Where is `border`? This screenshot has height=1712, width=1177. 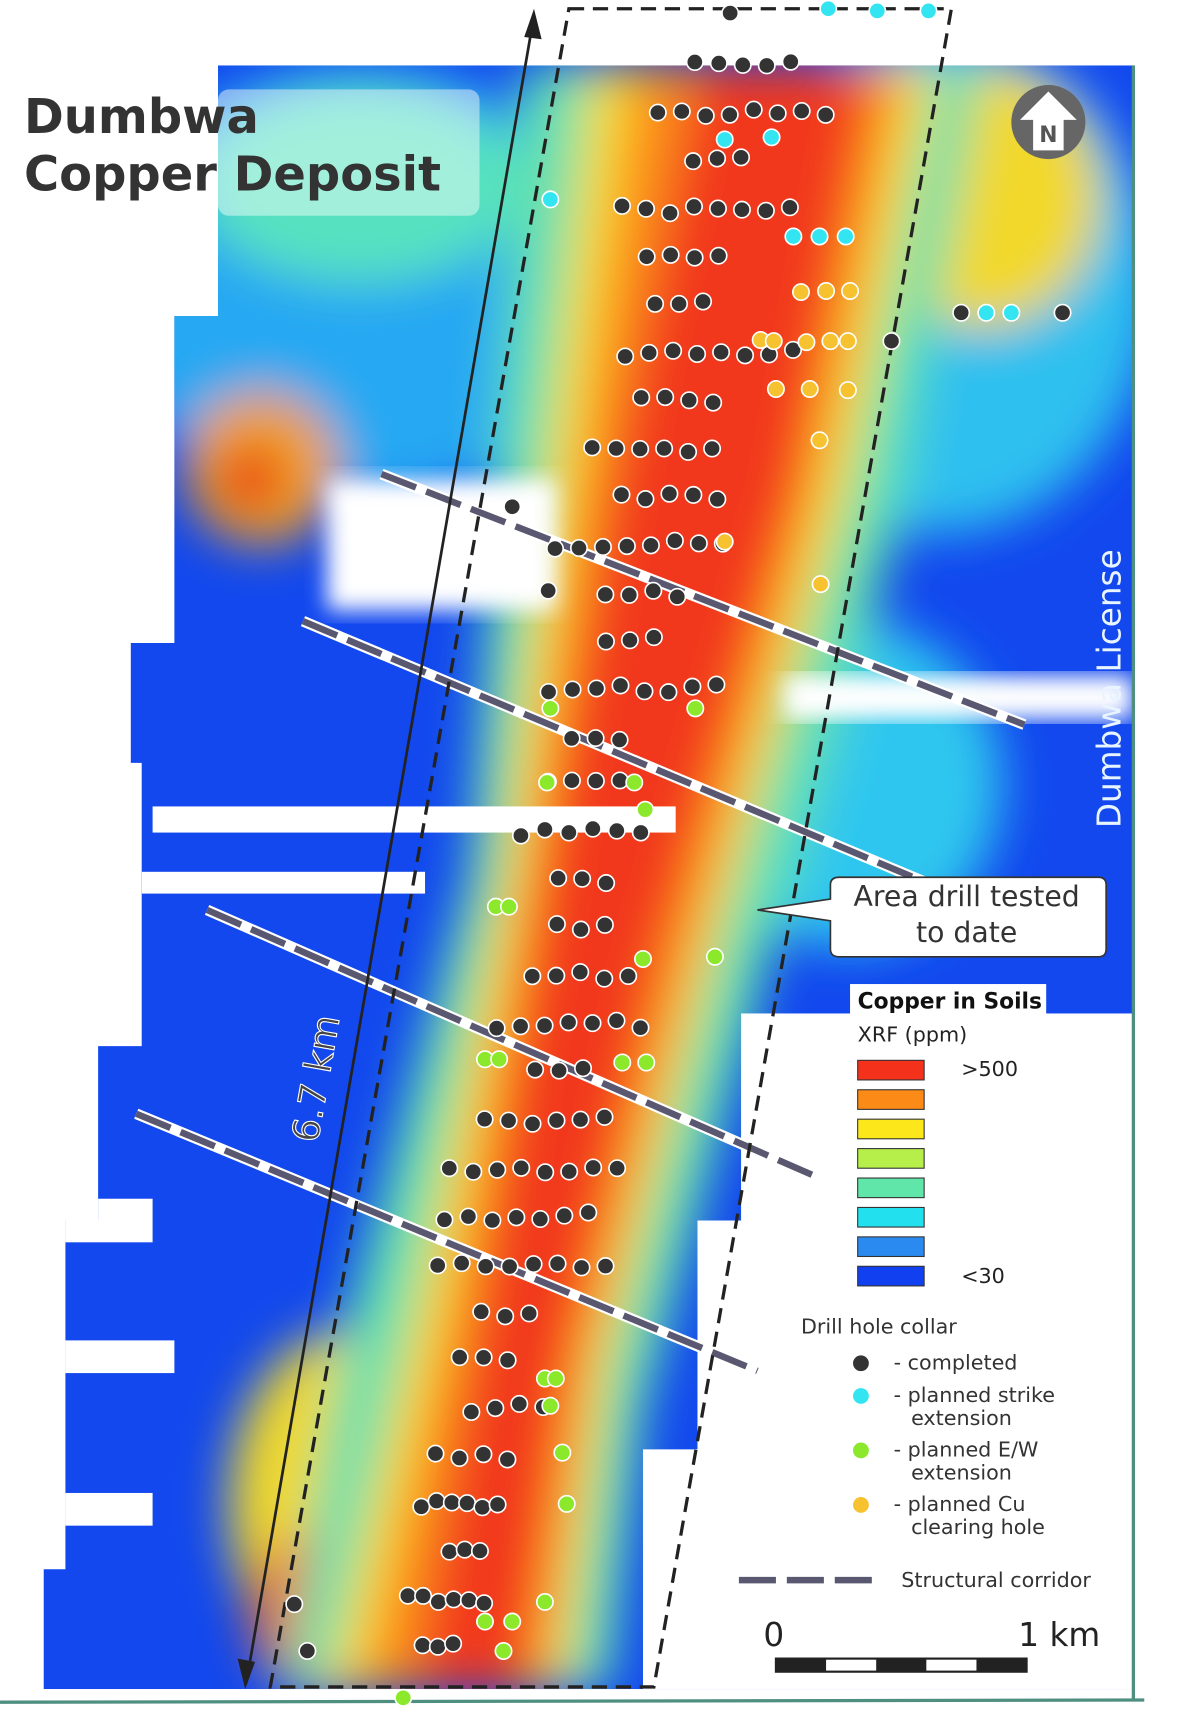
border is located at coordinates (572, 1701).